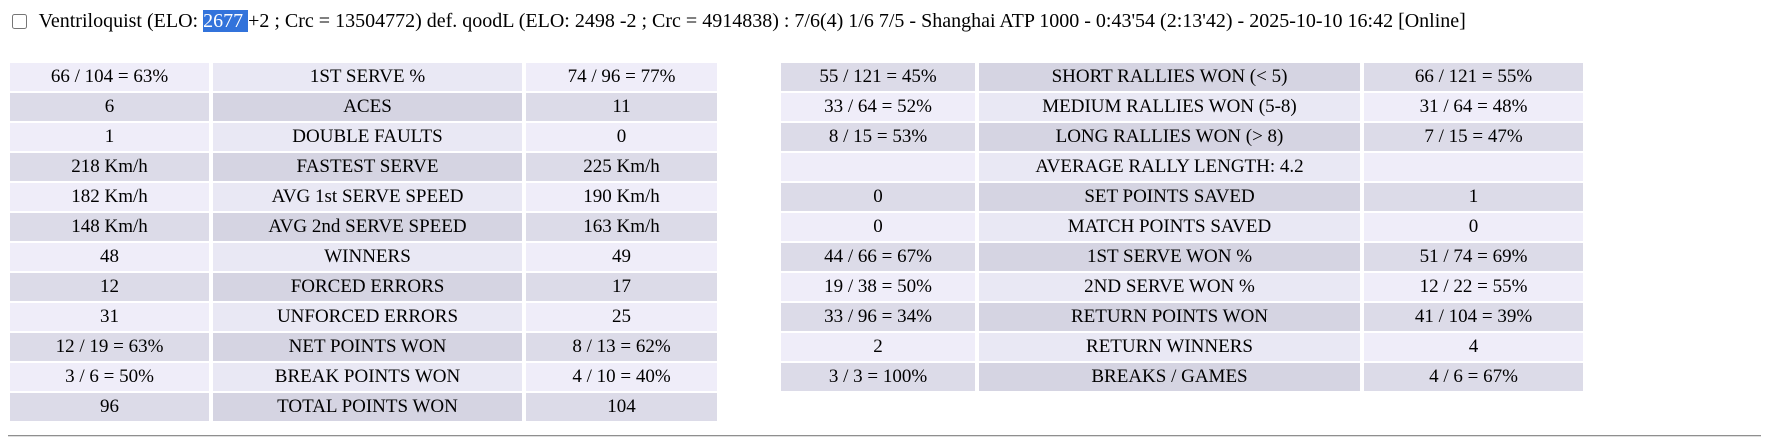 This screenshot has width=1769, height=445. What do you see at coordinates (1473, 197) in the screenshot?
I see `stat-value-player2: 1` at bounding box center [1473, 197].